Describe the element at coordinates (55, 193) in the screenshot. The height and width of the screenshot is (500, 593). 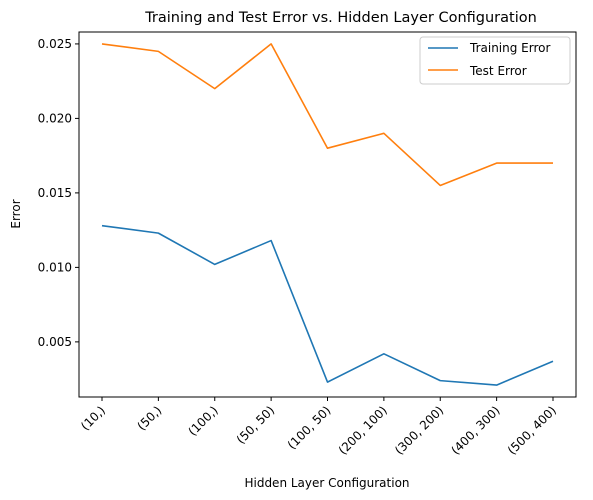
I see `y-tick-label: 0.015` at that location.